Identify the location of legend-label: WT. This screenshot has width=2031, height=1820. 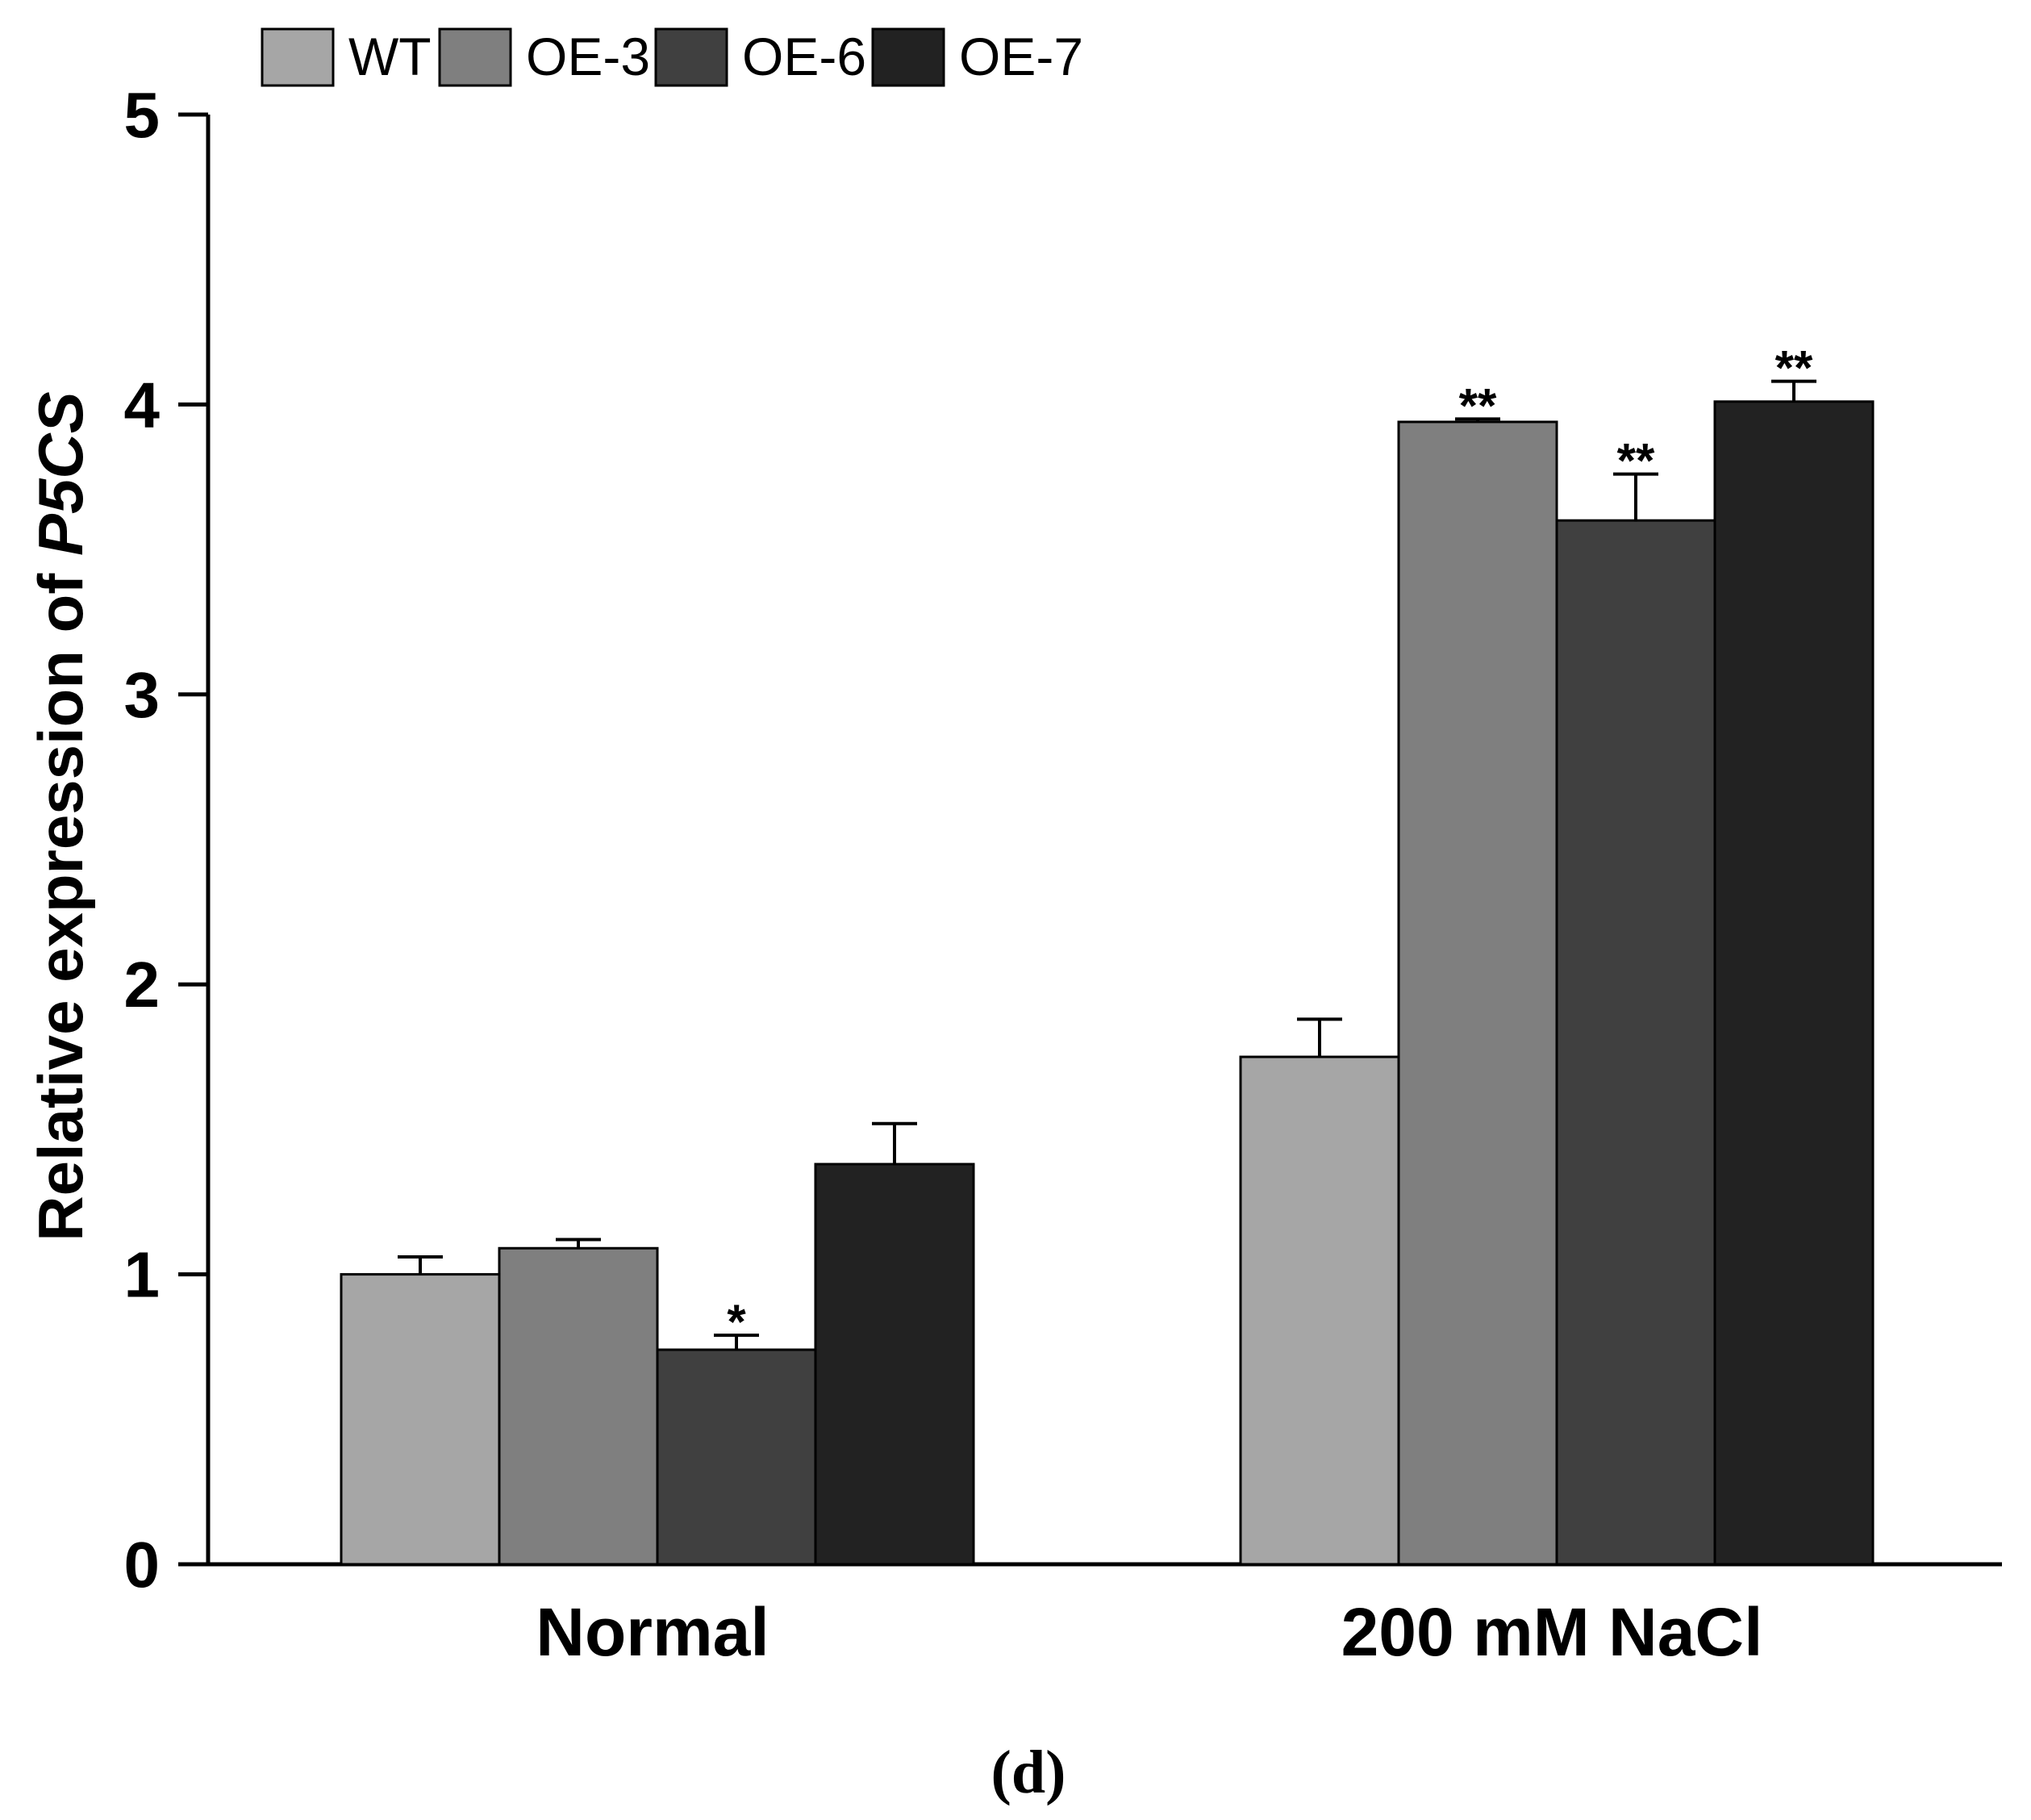
(390, 56).